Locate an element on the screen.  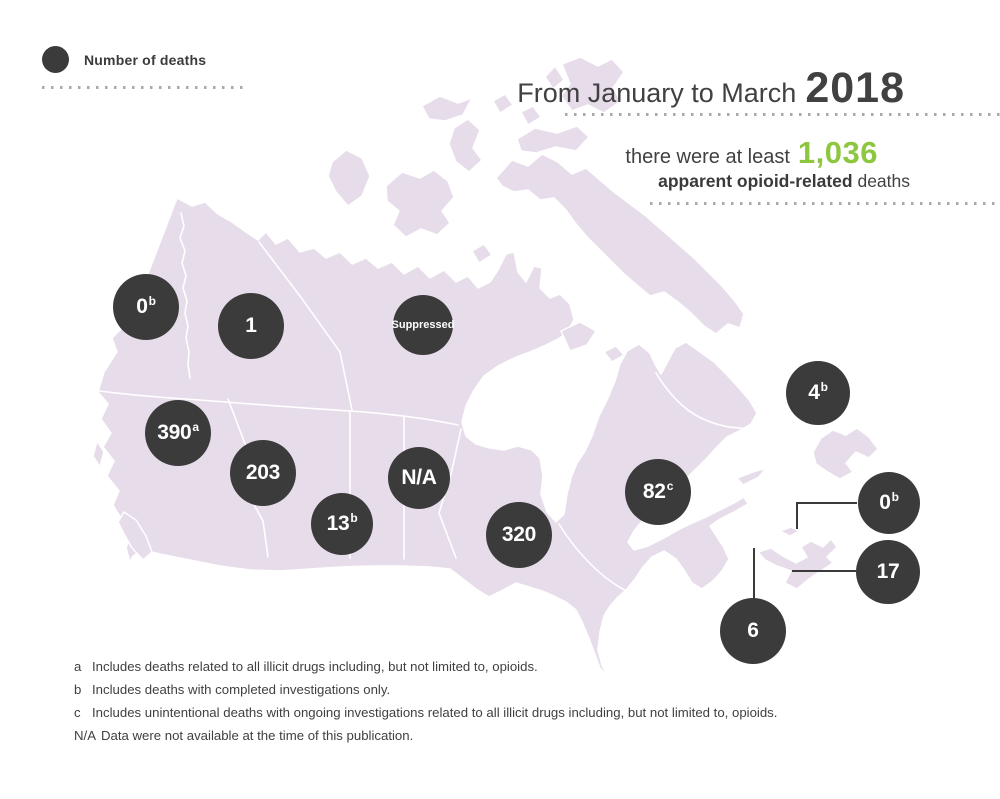
map-melville-island is located at coordinates (447, 108).